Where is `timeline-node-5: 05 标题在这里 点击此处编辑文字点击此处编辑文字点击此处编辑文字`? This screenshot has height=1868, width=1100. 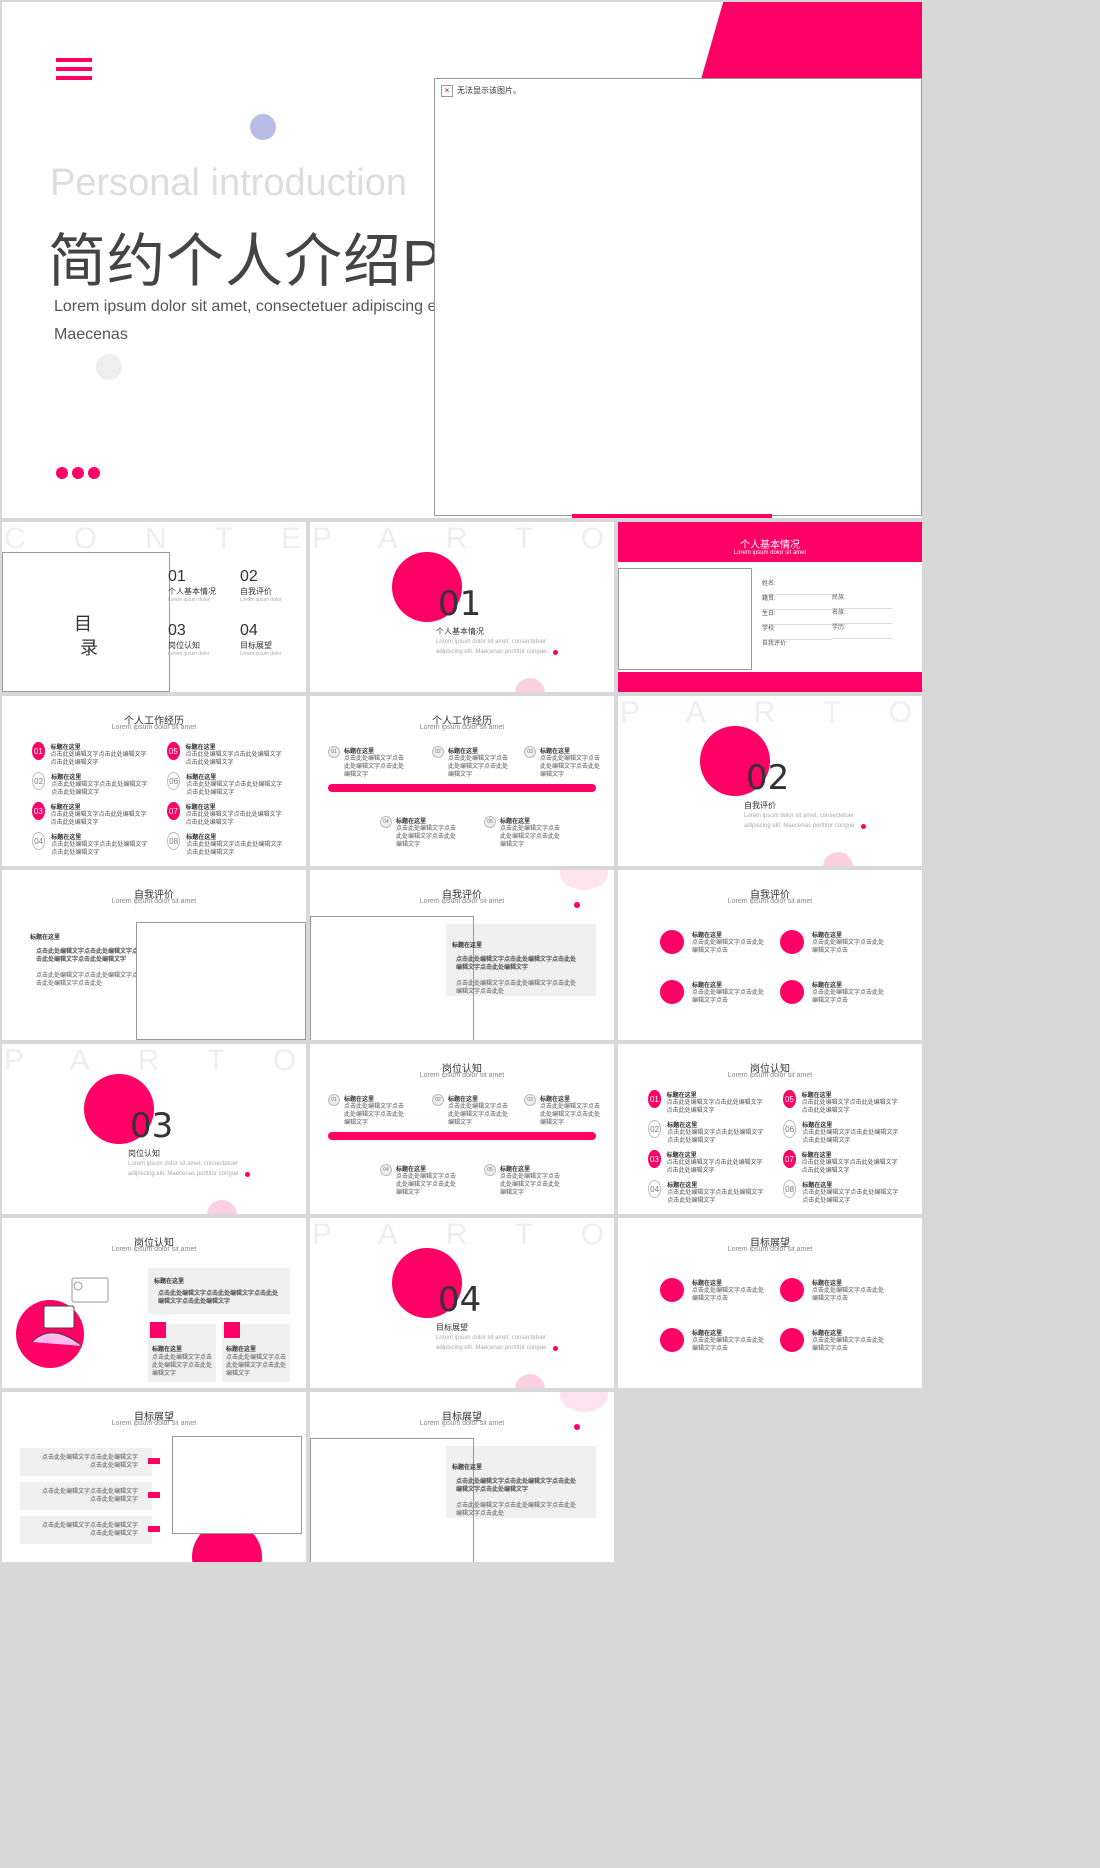
timeline-node-5: 05 标题在这里 点击此处编辑文字点击此处编辑文字点击此处编辑文字 is located at coordinates (522, 1180).